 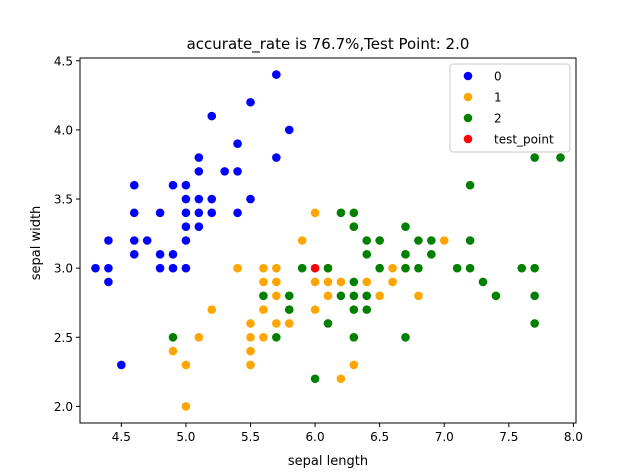 I want to click on x-tick-label-3: 6.0, so click(x=315, y=437).